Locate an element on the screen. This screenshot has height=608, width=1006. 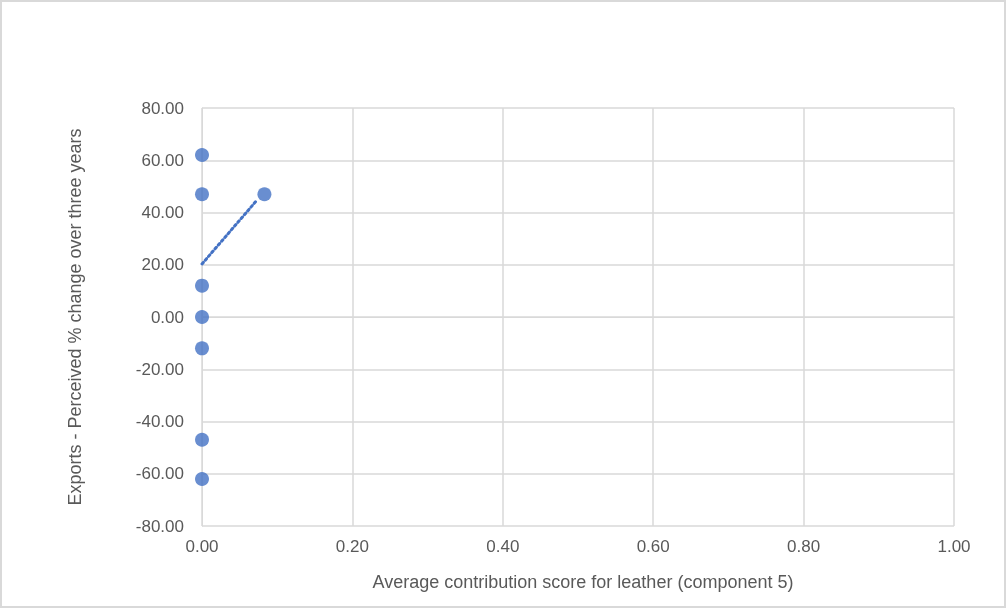
y-tick-label: -80.00 is located at coordinates (159, 526).